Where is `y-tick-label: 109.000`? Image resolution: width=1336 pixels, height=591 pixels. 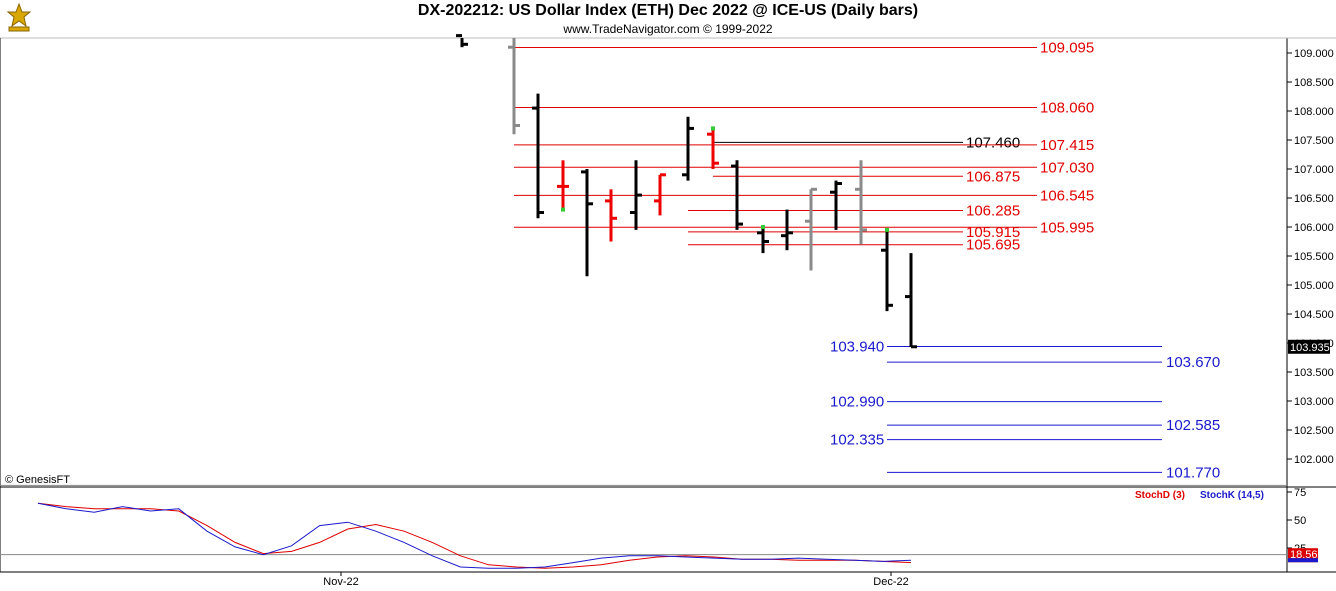 y-tick-label: 109.000 is located at coordinates (1314, 54).